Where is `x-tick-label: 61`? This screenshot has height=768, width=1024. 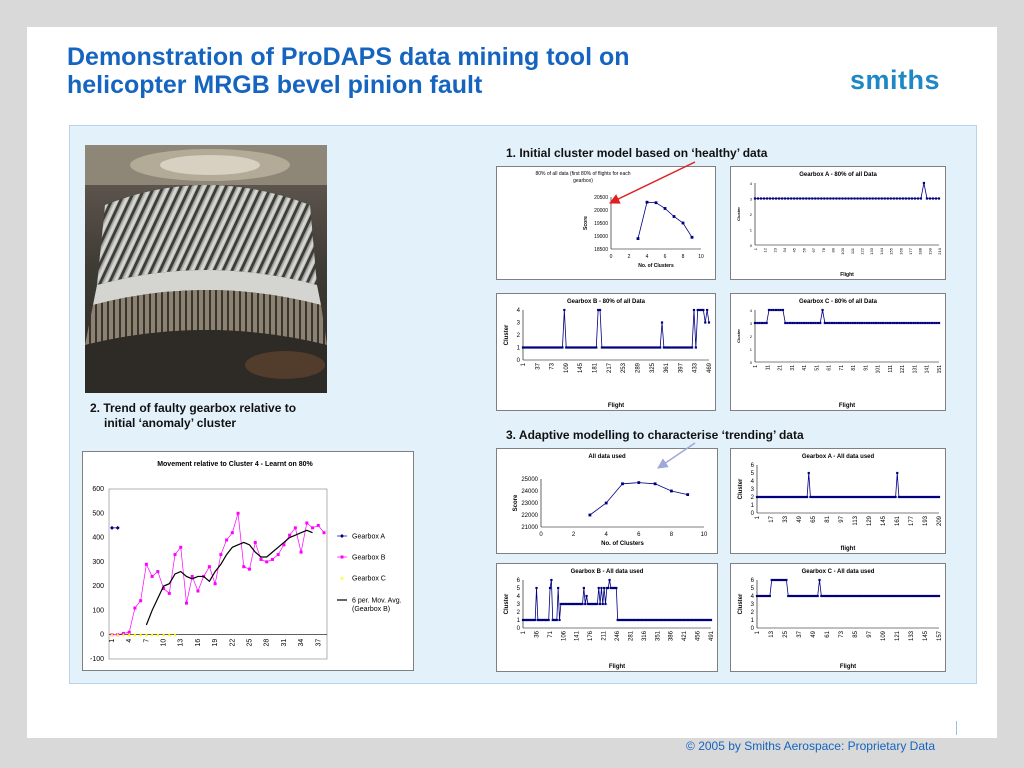
x-tick-label: 61 is located at coordinates (828, 633).